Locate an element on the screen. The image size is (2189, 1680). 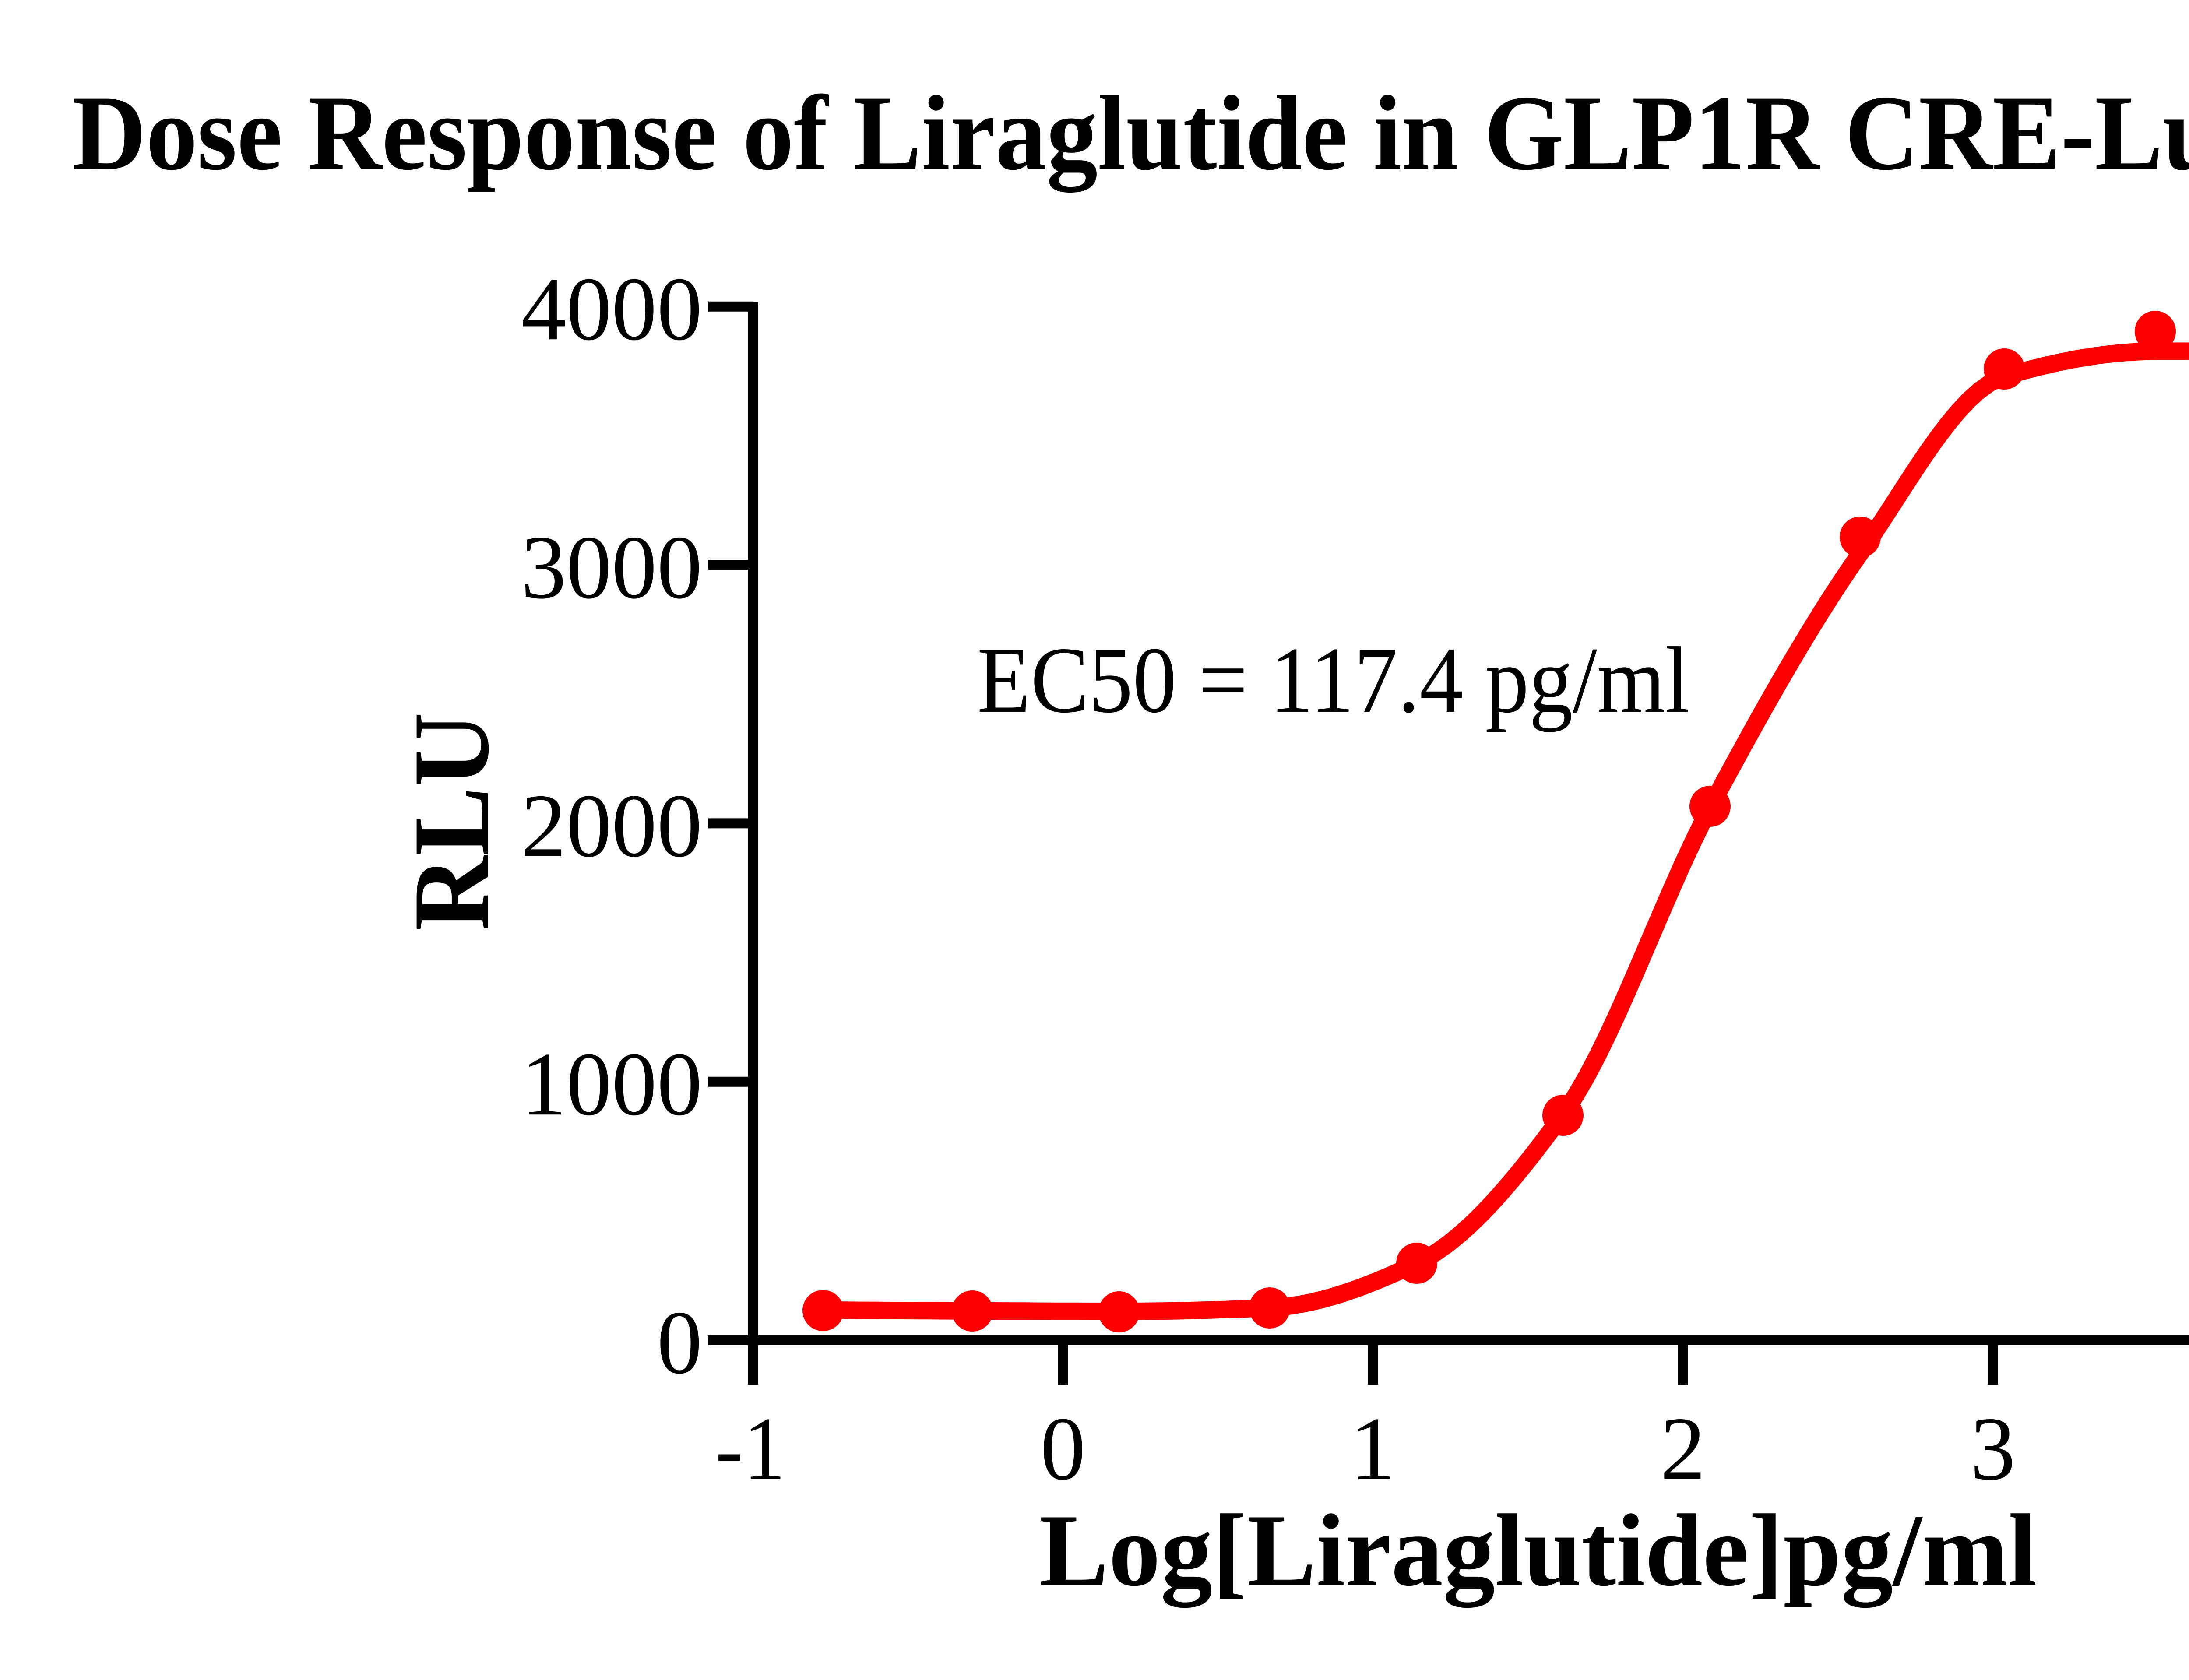
svg-text: 4000 is located at coordinates (612, 309).